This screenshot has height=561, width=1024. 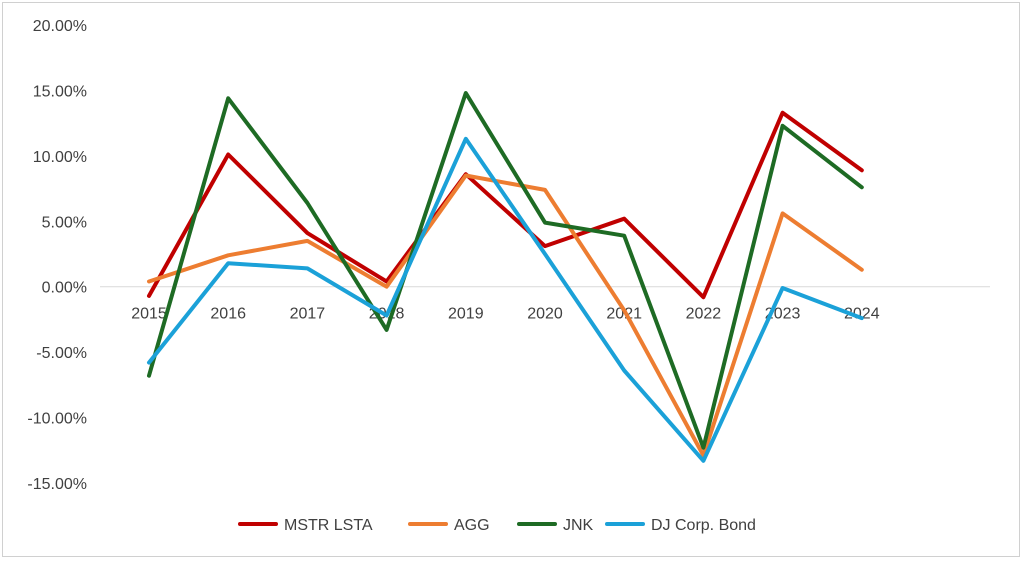 What do you see at coordinates (60, 26) in the screenshot?
I see `y-tick-label: 20.00%` at bounding box center [60, 26].